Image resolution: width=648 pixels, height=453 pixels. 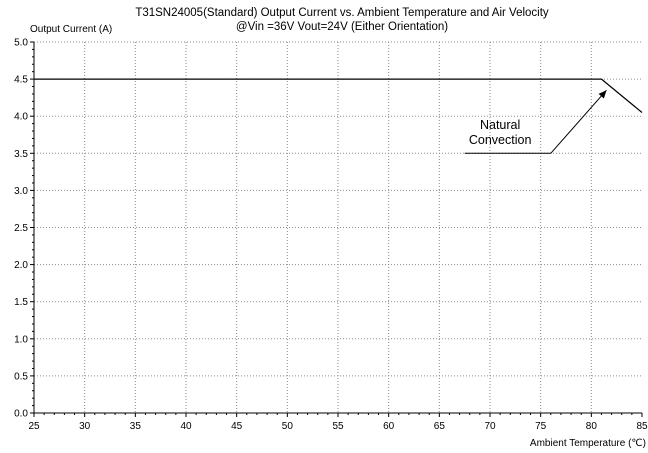 What do you see at coordinates (21, 414) in the screenshot?
I see `y-tick-label: 0.0` at bounding box center [21, 414].